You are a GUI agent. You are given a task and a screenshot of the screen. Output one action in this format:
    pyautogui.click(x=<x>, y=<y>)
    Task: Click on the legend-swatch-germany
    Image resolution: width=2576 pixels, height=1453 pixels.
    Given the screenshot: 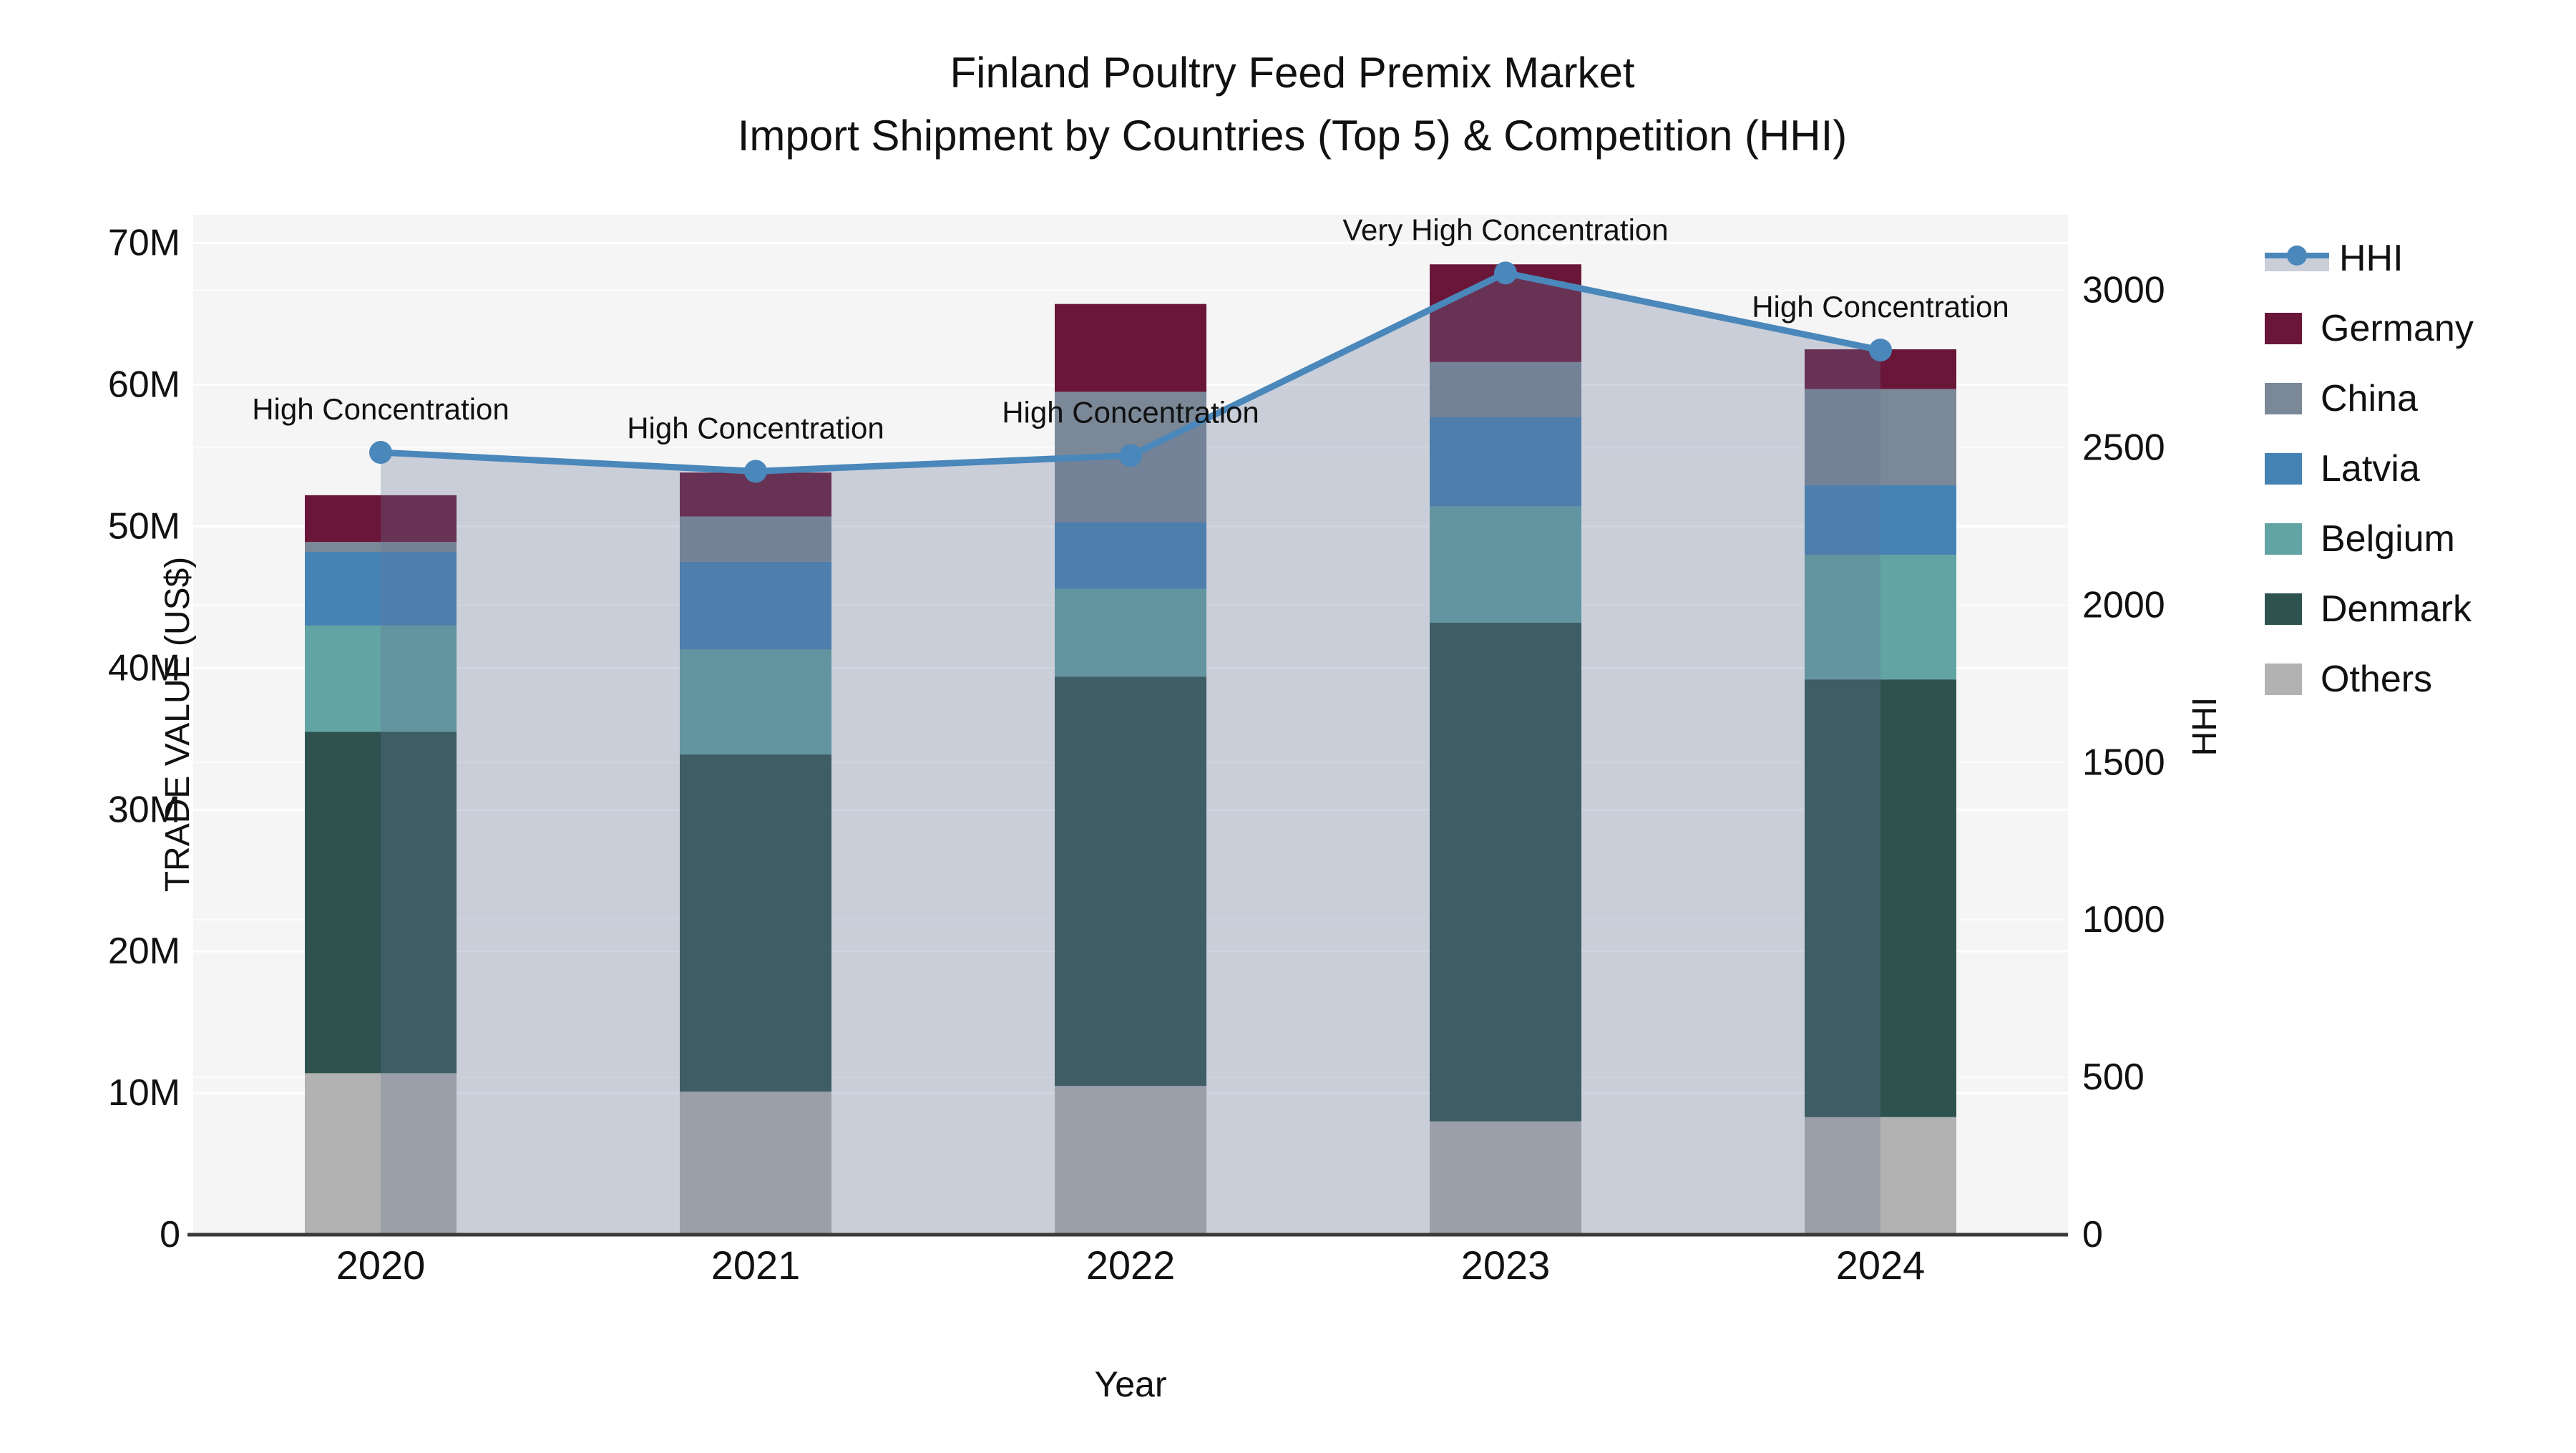 What is the action you would take?
    pyautogui.click(x=2283, y=328)
    